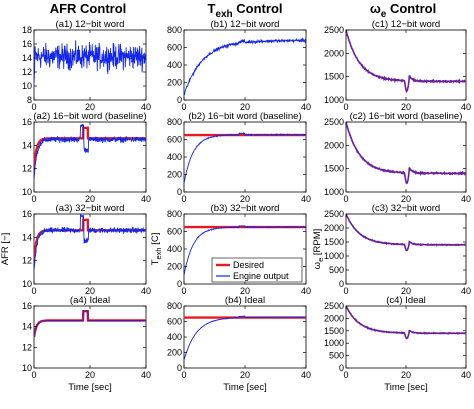 The width and height of the screenshot is (474, 409). What do you see at coordinates (403, 10) in the screenshot?
I see `column-title-2: ωe Control` at bounding box center [403, 10].